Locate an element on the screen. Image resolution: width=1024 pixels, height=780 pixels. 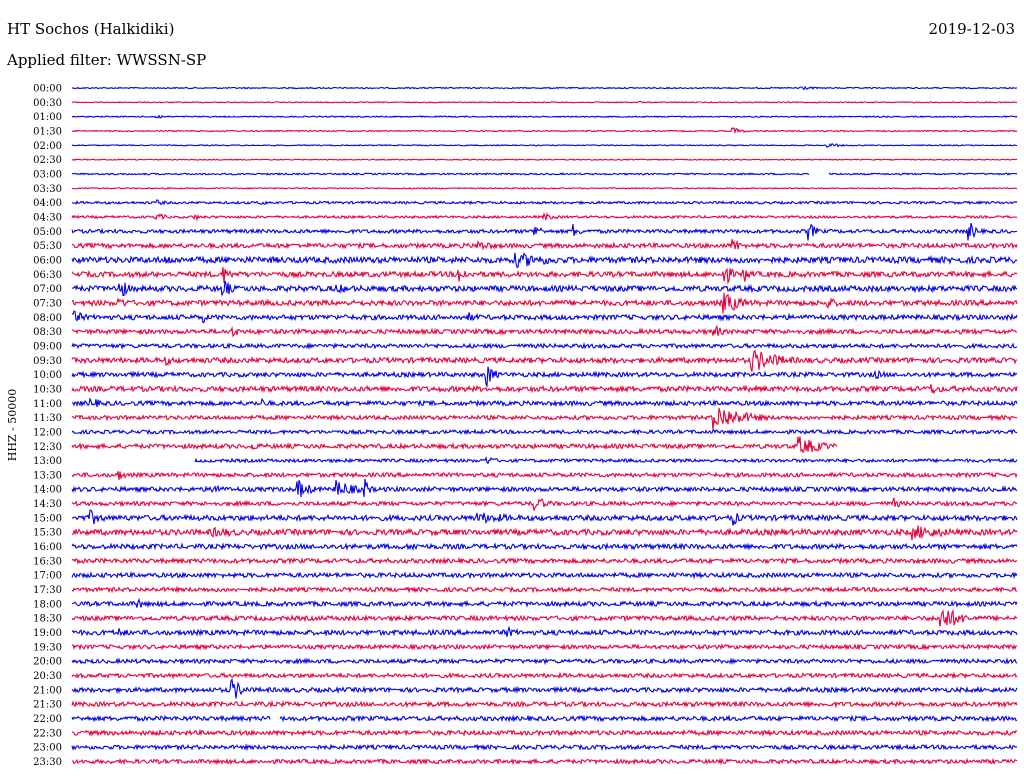
tick-label: 20:30 is located at coordinates (47, 676).